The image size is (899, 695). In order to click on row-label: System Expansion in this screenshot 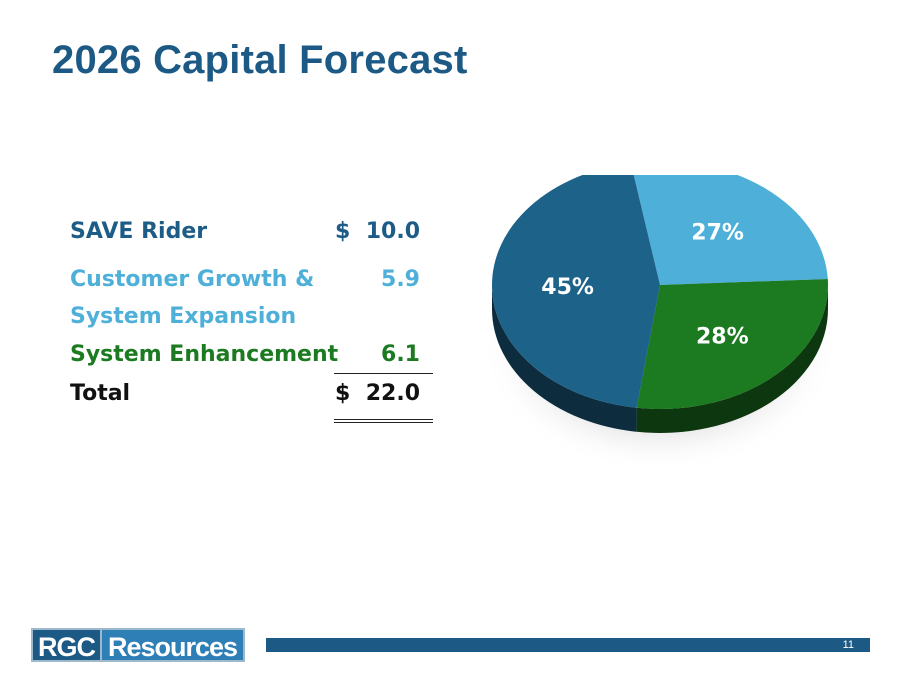, I will do `click(183, 316)`.